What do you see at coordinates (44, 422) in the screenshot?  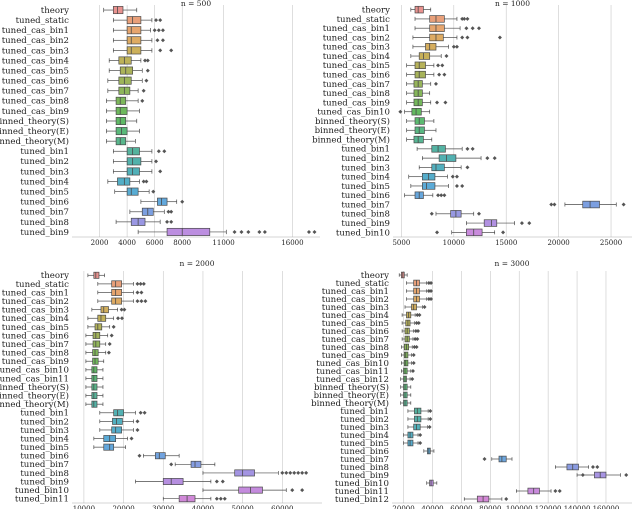 I see `category-label: tuned_bin2` at bounding box center [44, 422].